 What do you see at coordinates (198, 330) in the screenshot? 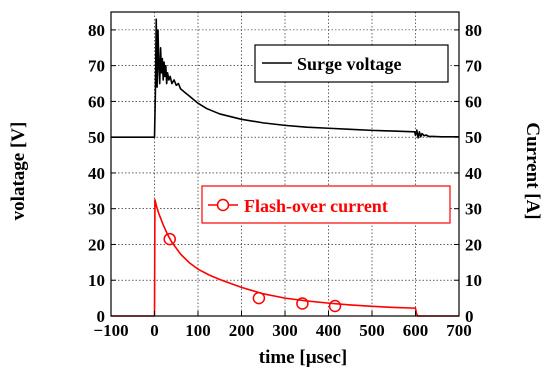
I see `x-tick-label: 100` at bounding box center [198, 330].